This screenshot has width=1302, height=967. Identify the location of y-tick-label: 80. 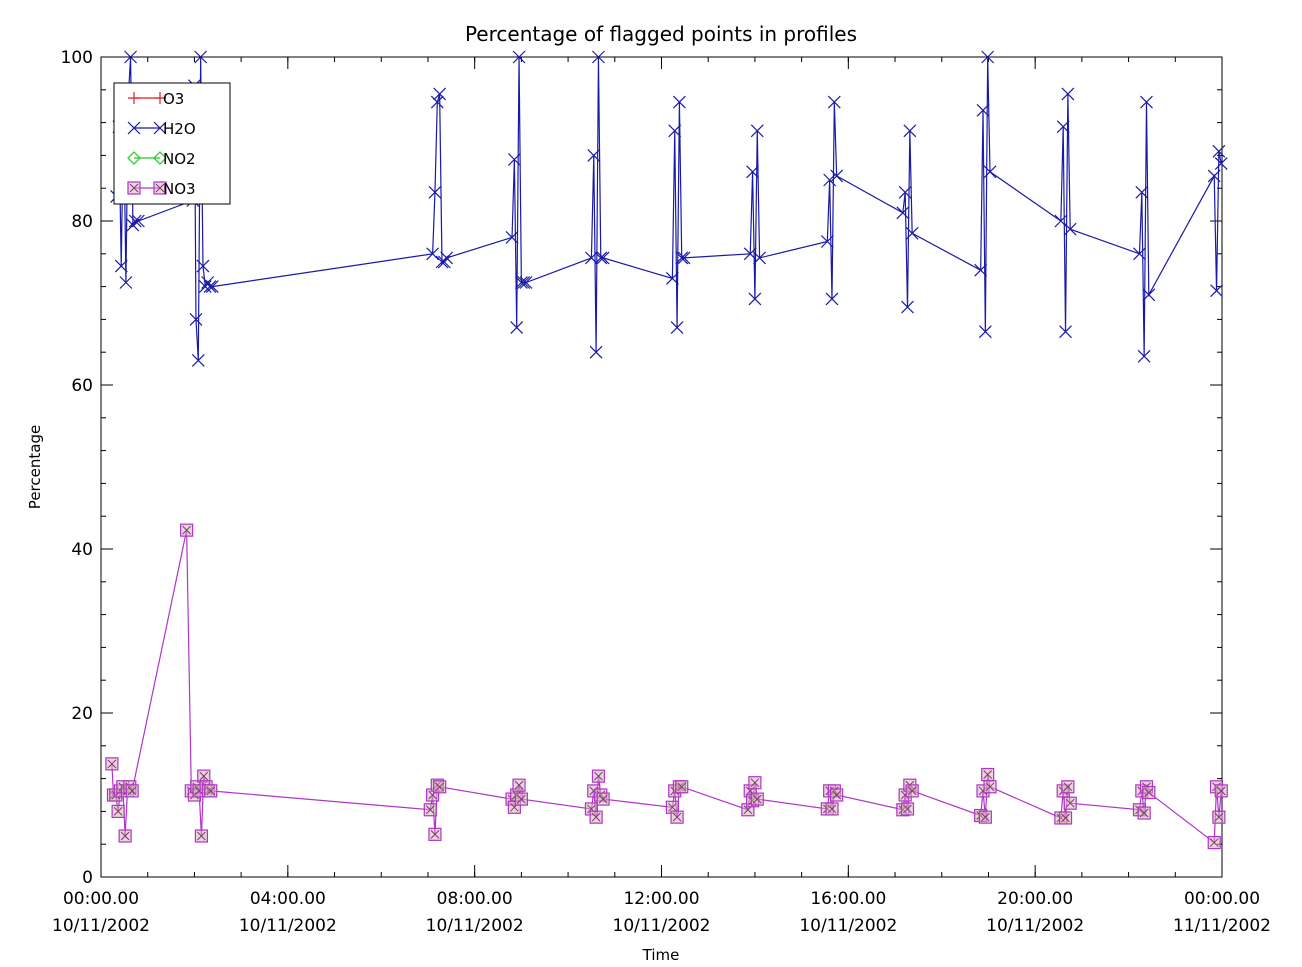
(82, 222).